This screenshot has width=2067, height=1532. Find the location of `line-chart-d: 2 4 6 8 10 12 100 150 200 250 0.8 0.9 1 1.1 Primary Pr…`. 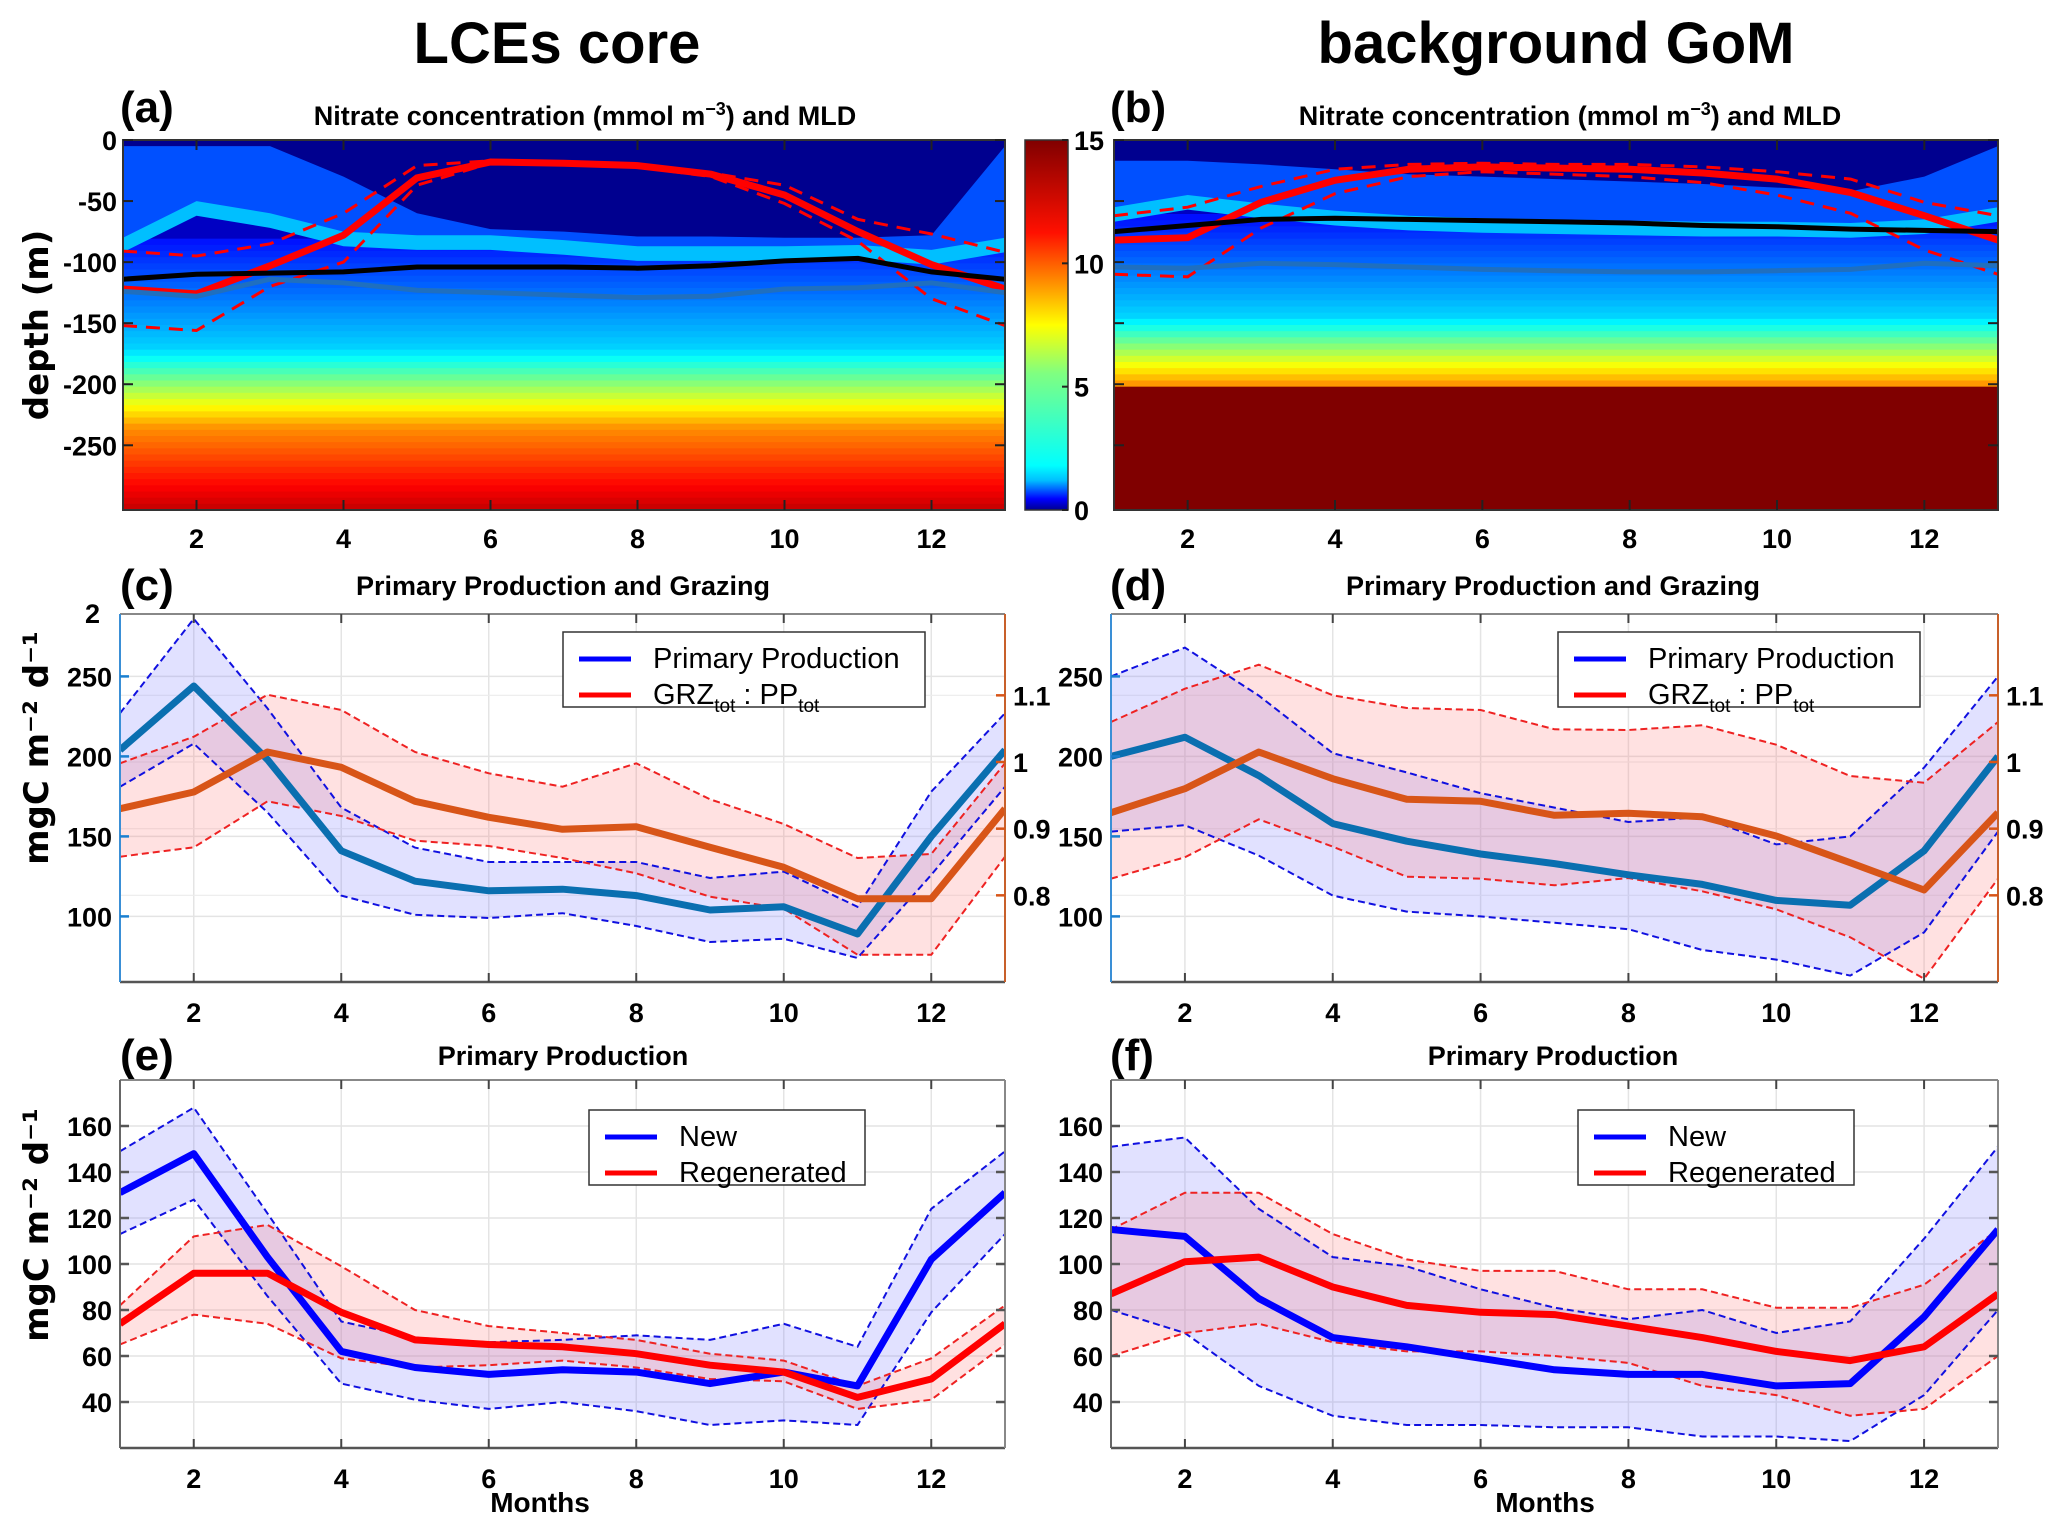

line-chart-d: 2 4 6 8 10 12 100 150 200 250 0.8 0.9 1 1.1 Primary Pr… is located at coordinates (1551, 820).